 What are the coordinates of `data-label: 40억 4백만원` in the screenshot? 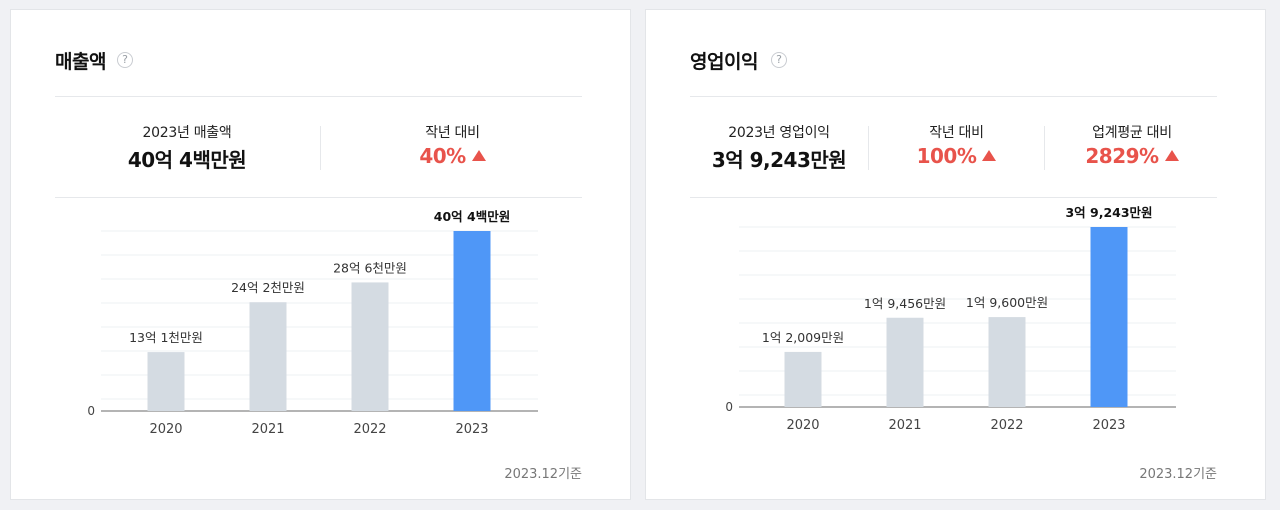 It's located at (472, 216).